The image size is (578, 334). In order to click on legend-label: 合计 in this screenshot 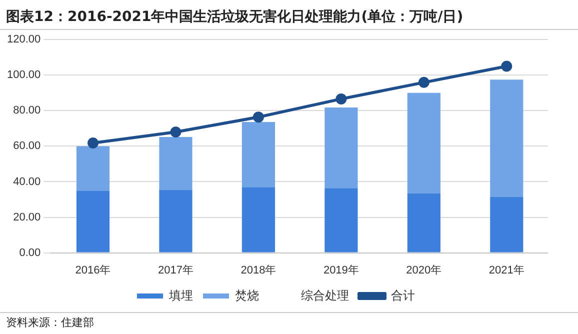, I will do `click(403, 295)`.